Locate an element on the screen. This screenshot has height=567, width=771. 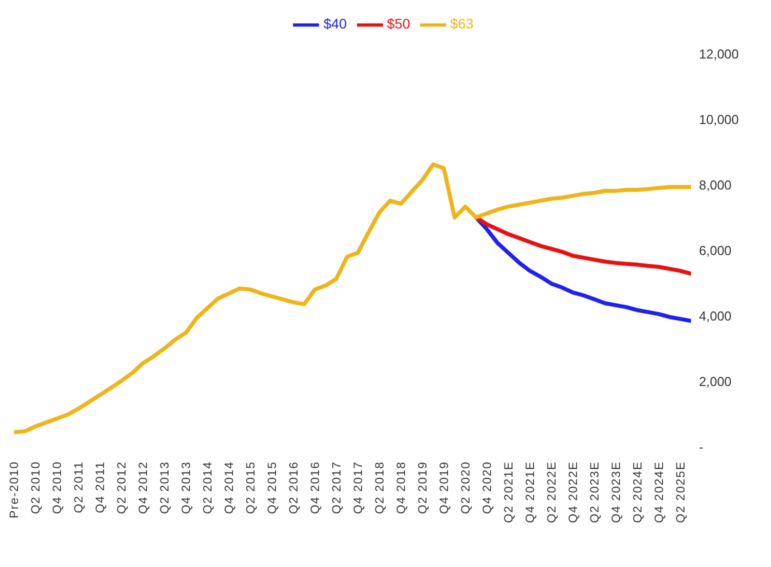
y-tick-label: 8,000 is located at coordinates (715, 185).